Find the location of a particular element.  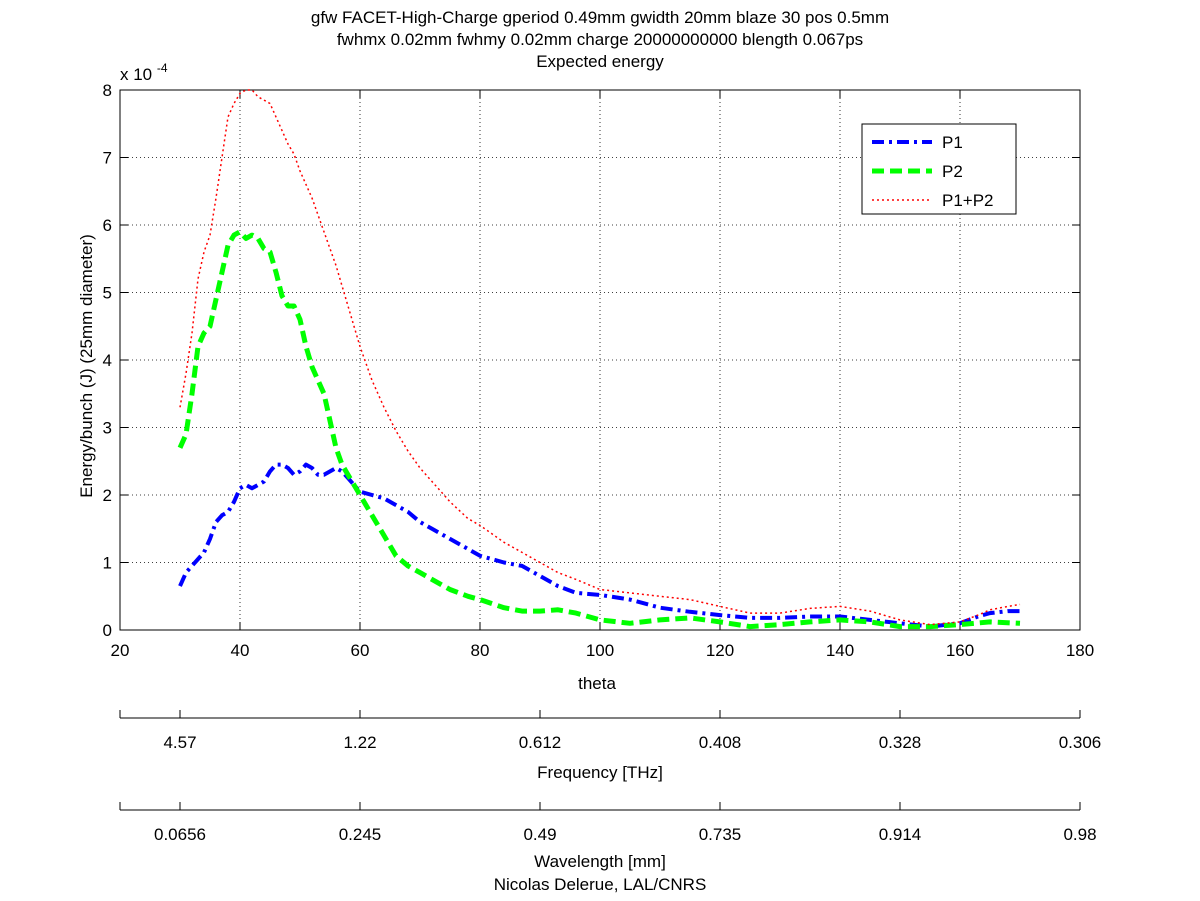

wavelength-axis-label: Wavelength [mm] is located at coordinates (600, 861).